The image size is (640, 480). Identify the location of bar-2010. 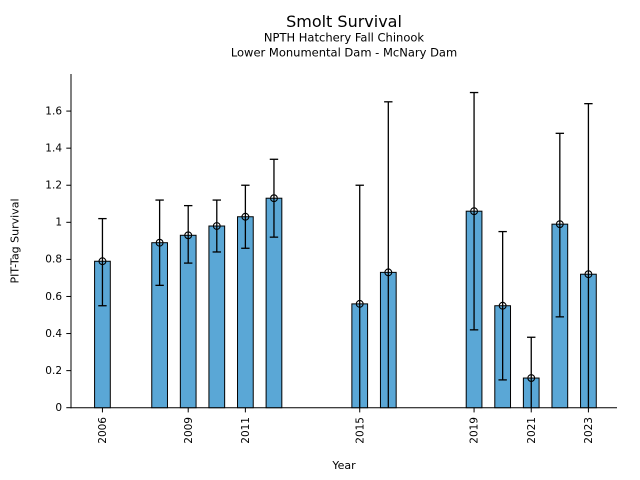
(217, 317).